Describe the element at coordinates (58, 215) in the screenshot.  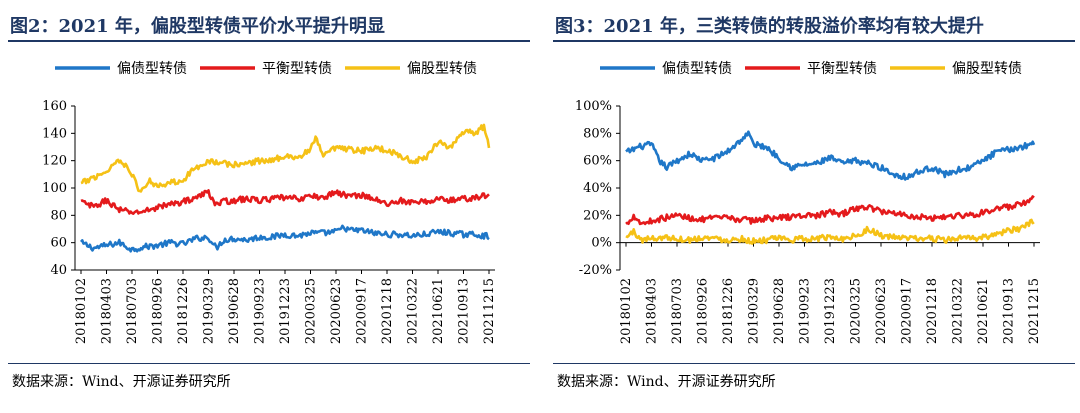
I see `y-tick-label: 80` at that location.